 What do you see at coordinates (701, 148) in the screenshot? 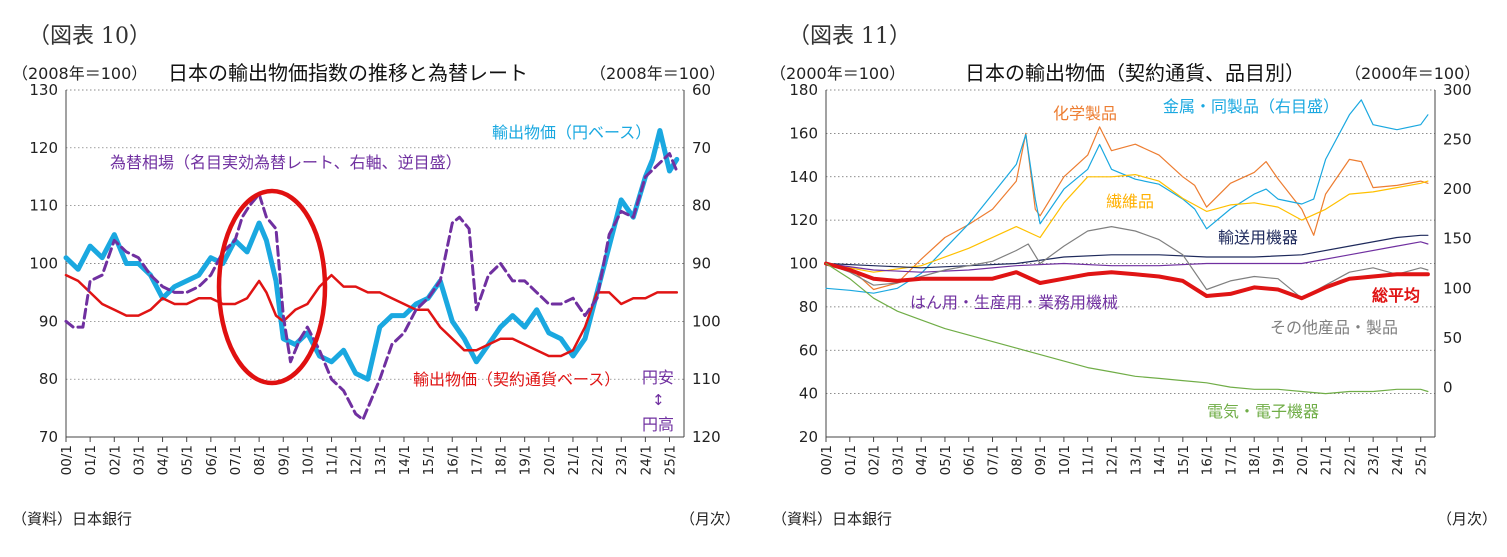
I see `y2-tick-label: 70` at bounding box center [701, 148].